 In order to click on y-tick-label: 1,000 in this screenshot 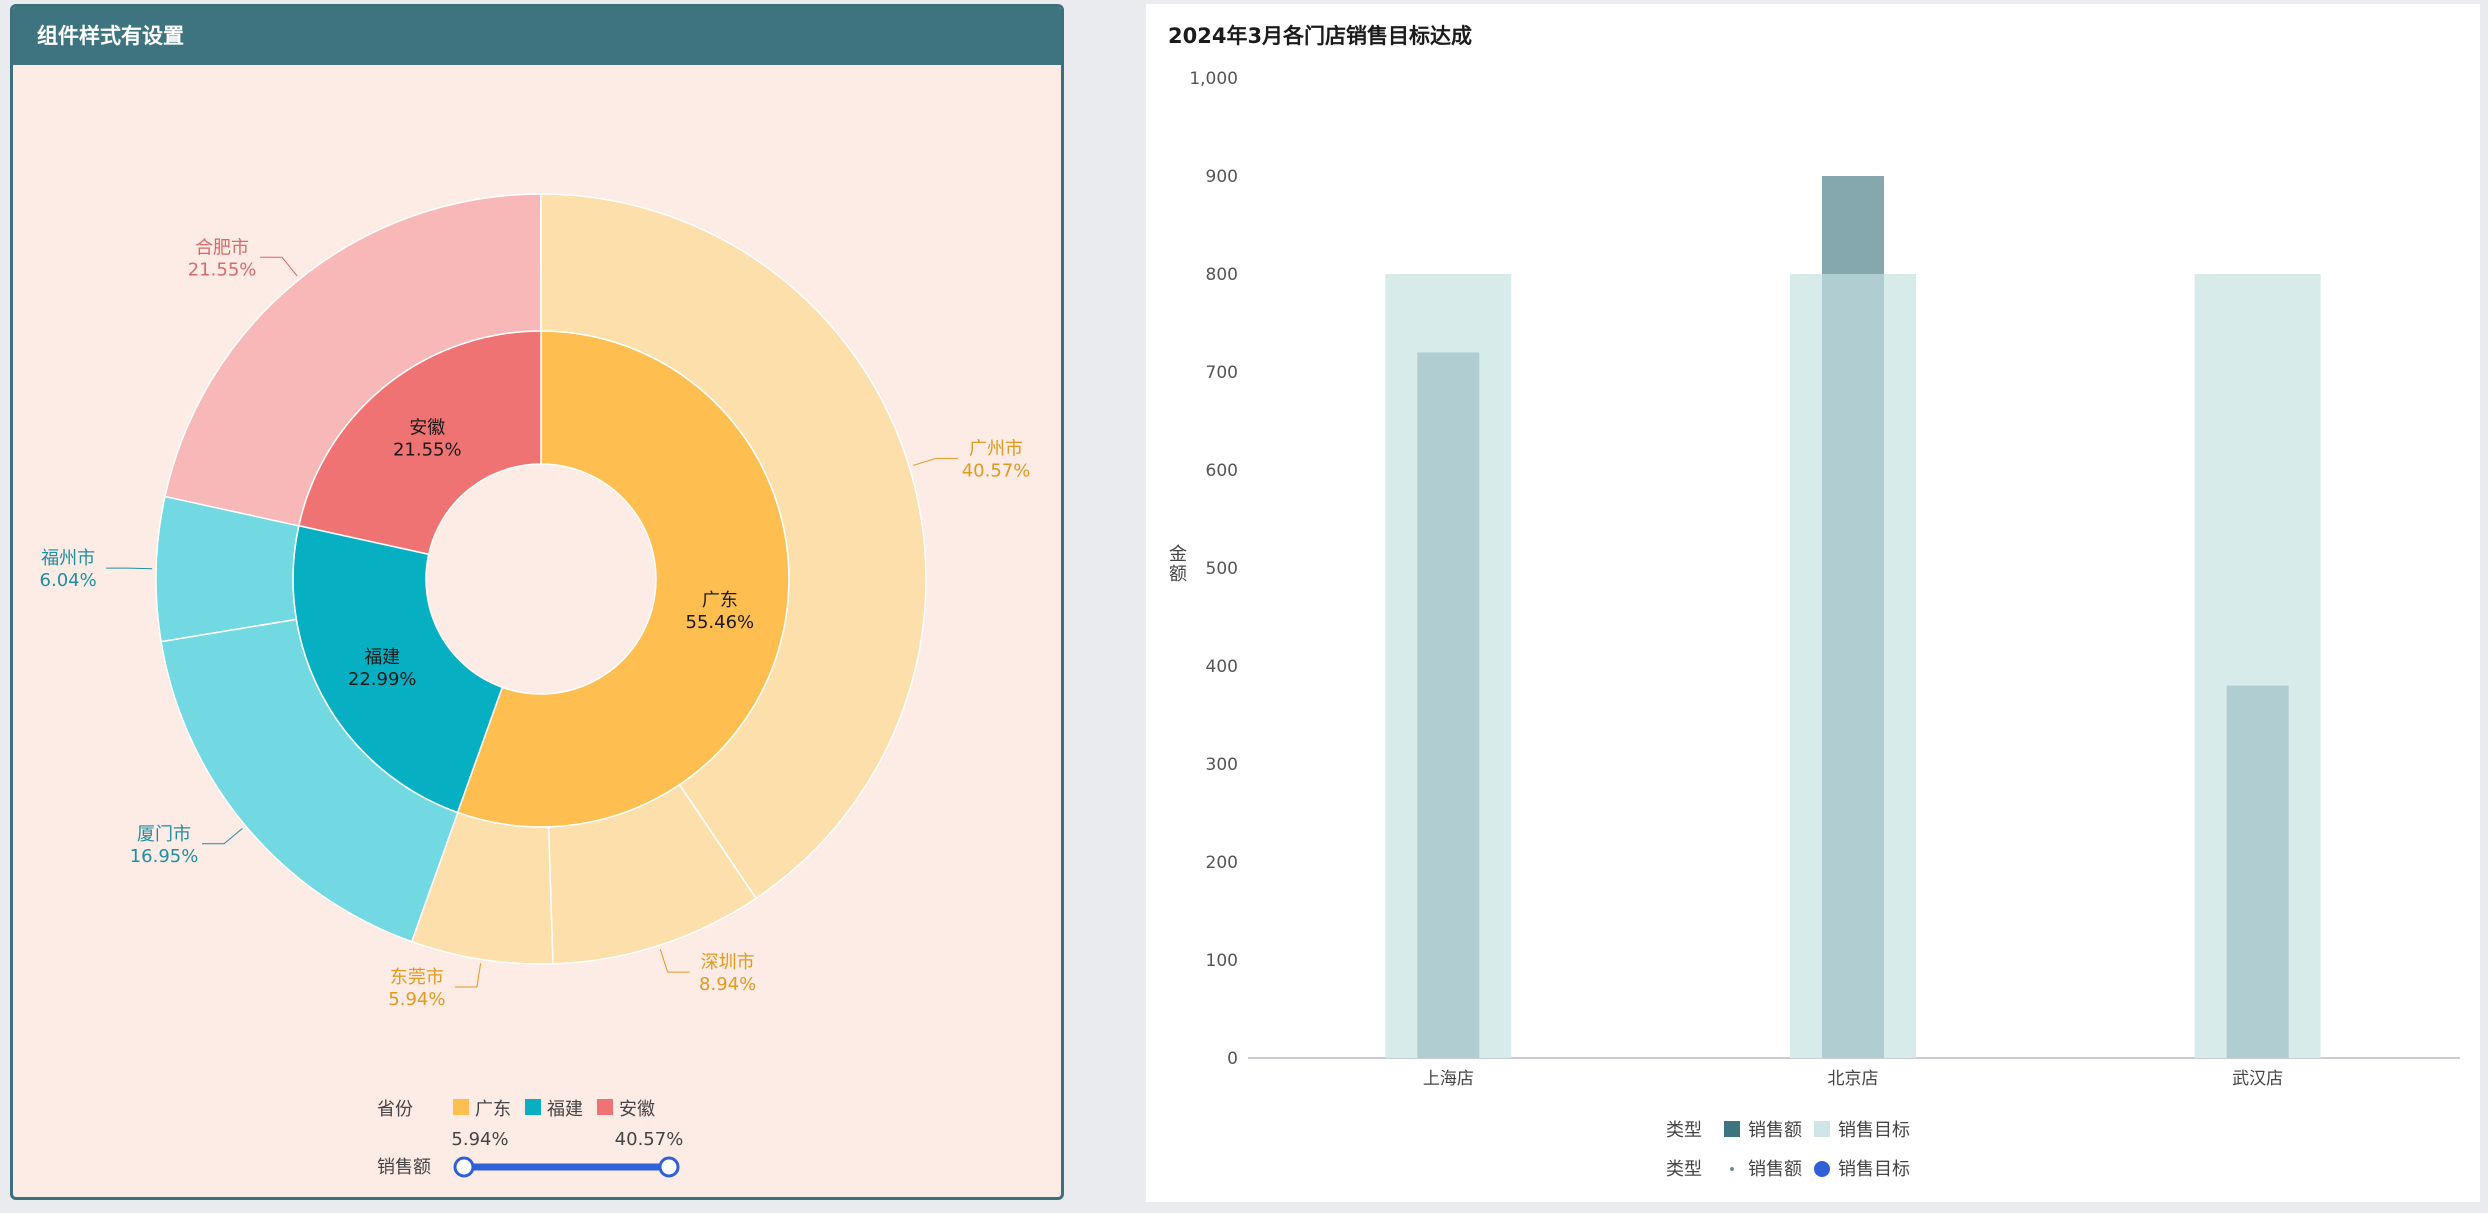, I will do `click(1213, 79)`.